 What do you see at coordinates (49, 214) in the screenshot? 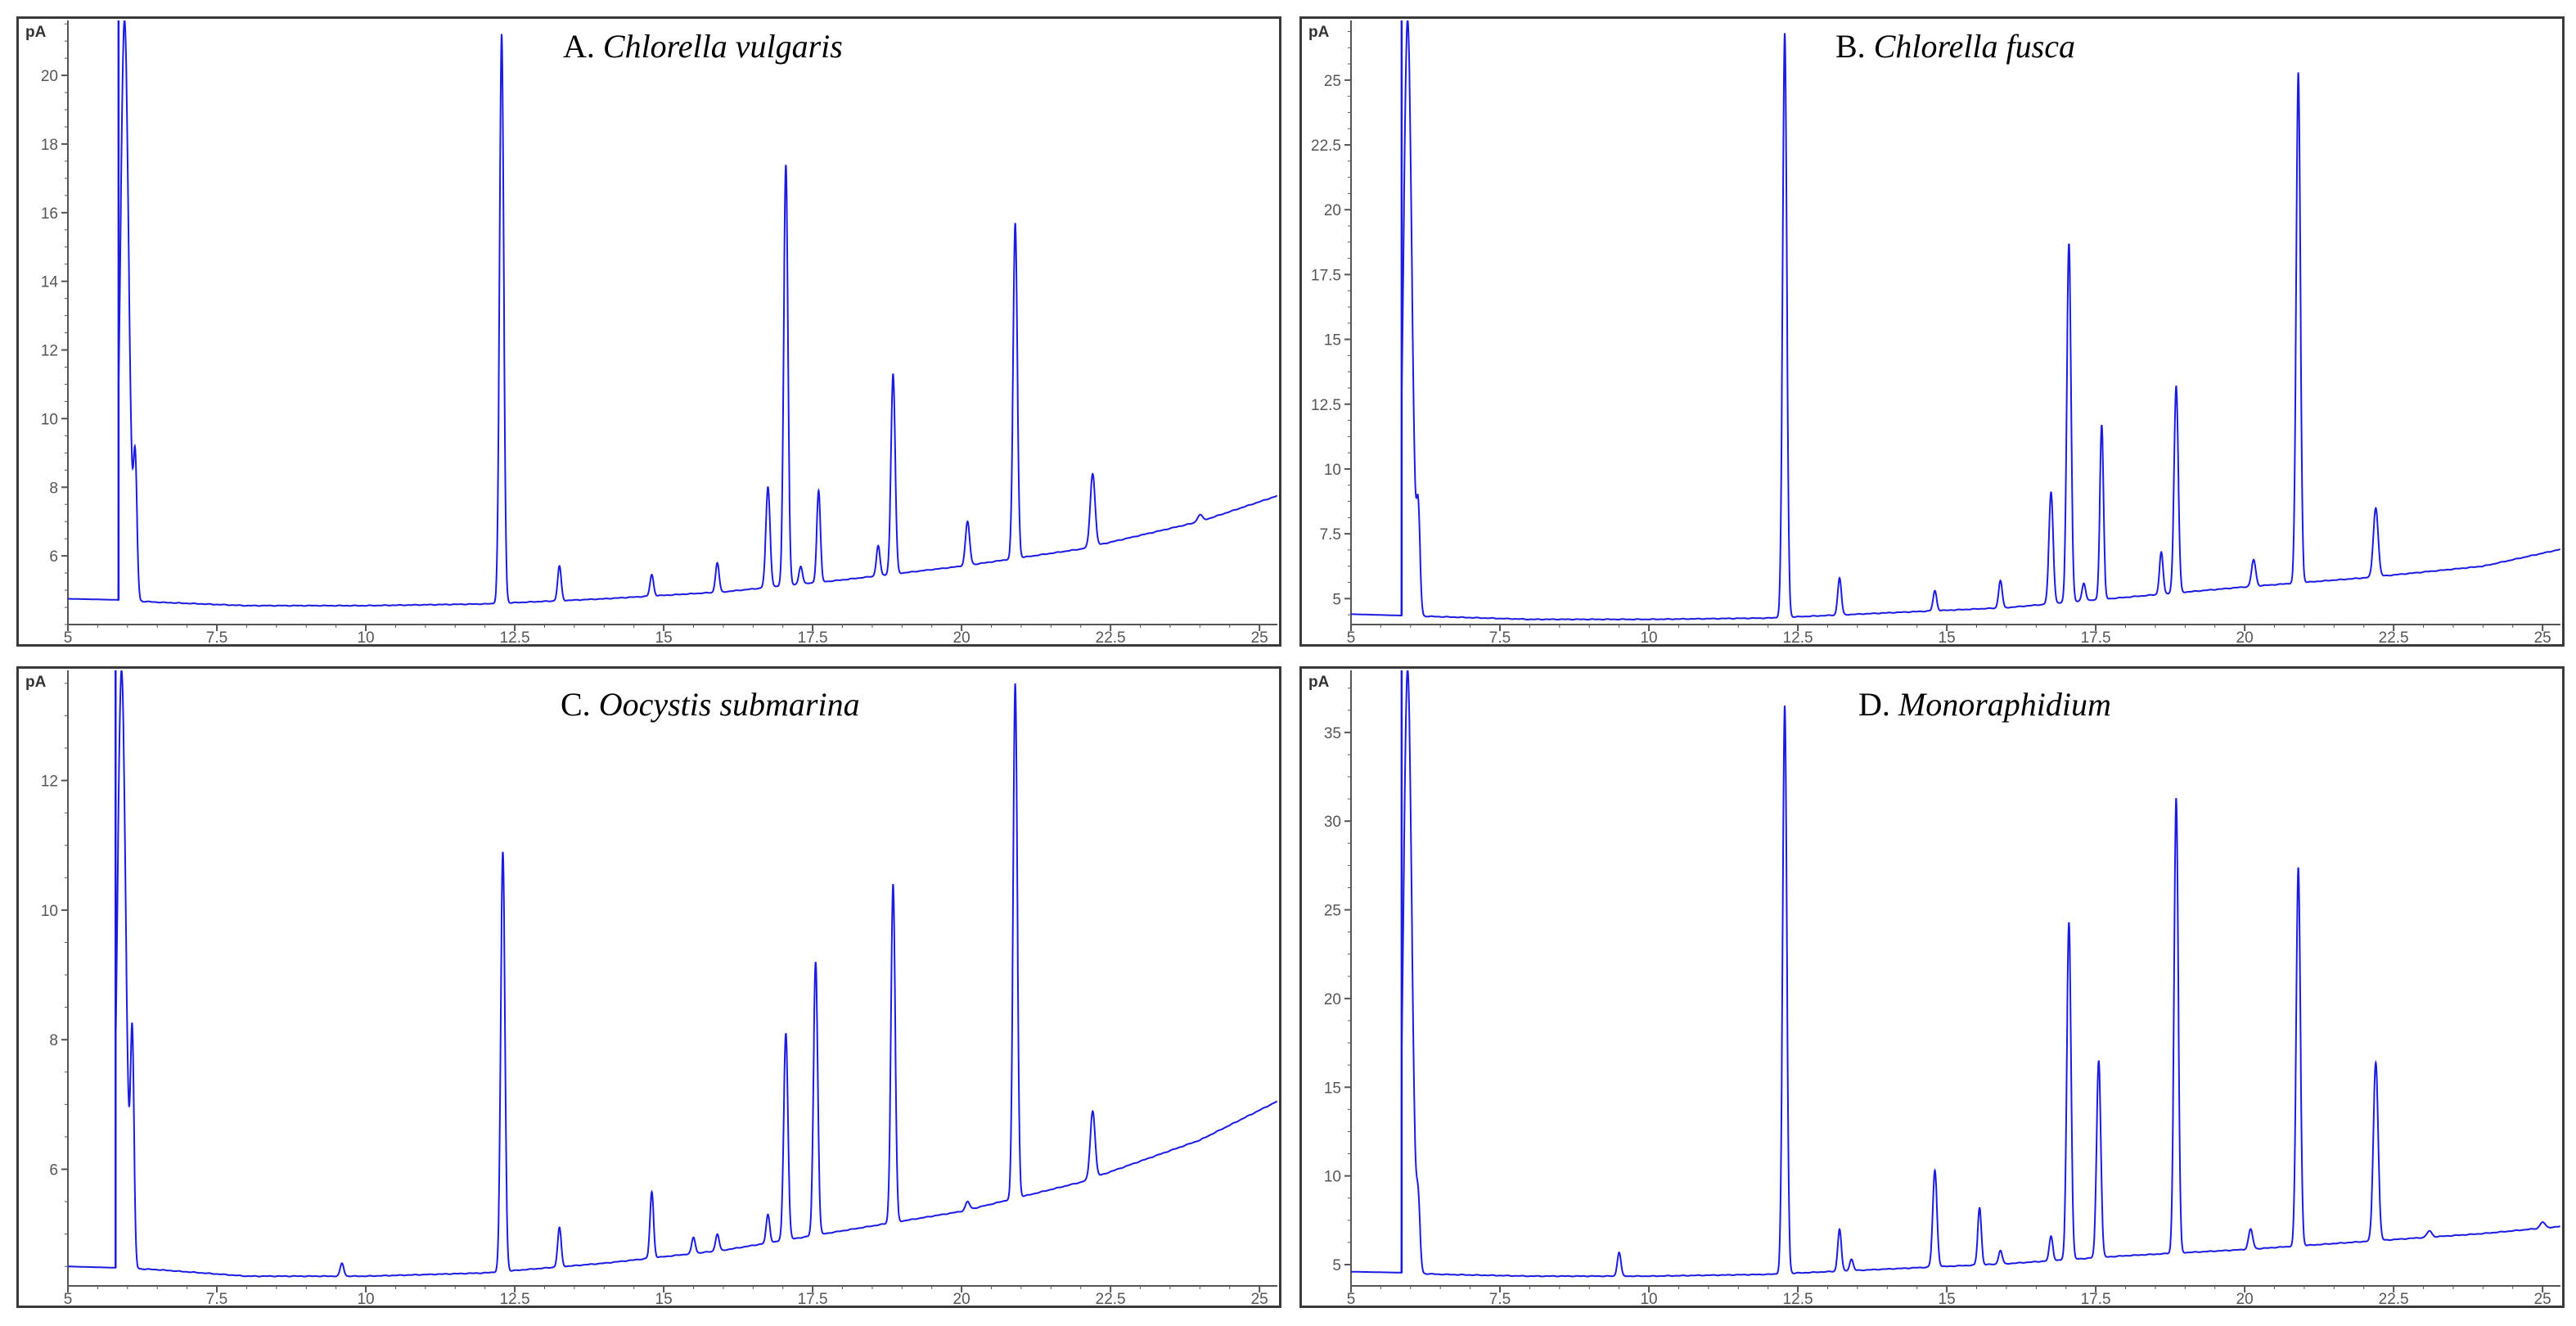
I see `y-tick-label: 16` at bounding box center [49, 214].